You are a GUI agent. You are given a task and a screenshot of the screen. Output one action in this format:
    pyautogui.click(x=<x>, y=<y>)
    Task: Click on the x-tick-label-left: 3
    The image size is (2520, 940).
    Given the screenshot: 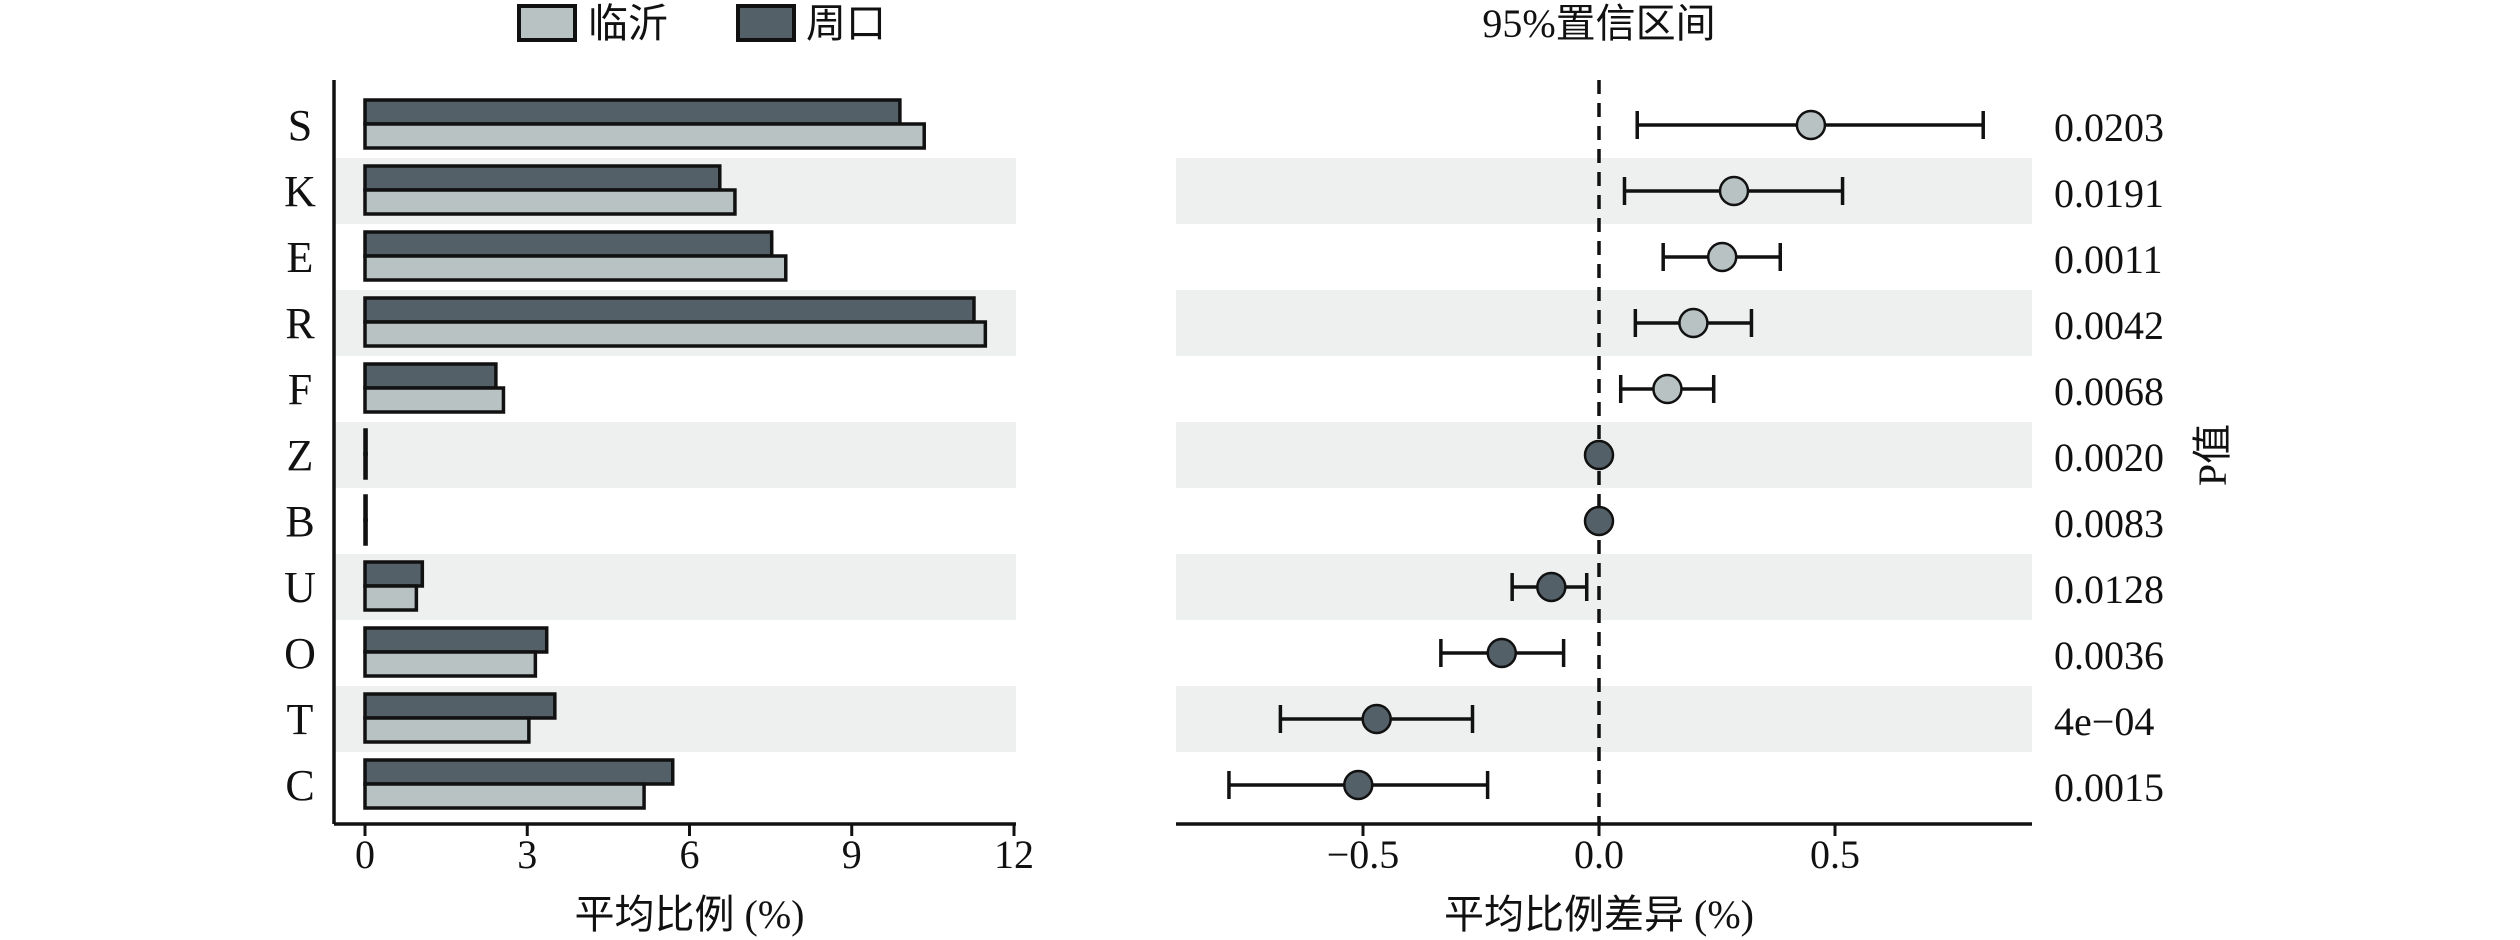 What is the action you would take?
    pyautogui.click(x=527, y=854)
    